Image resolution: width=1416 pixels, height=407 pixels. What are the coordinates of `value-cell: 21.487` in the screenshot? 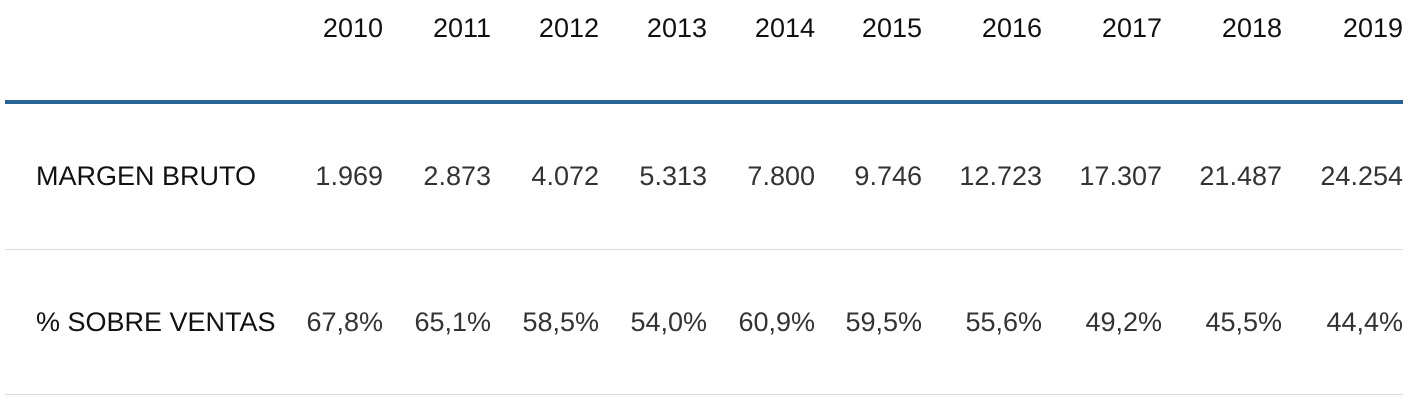 It's located at (1240, 176).